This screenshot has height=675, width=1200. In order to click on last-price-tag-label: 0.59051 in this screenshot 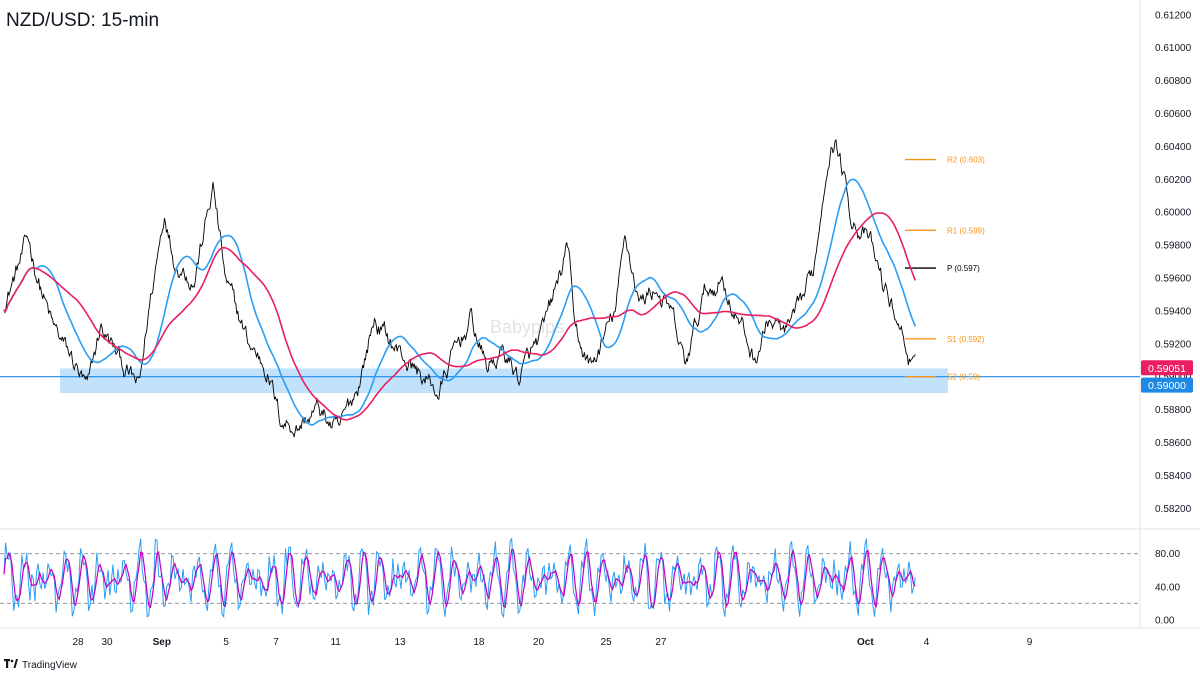, I will do `click(1167, 369)`.